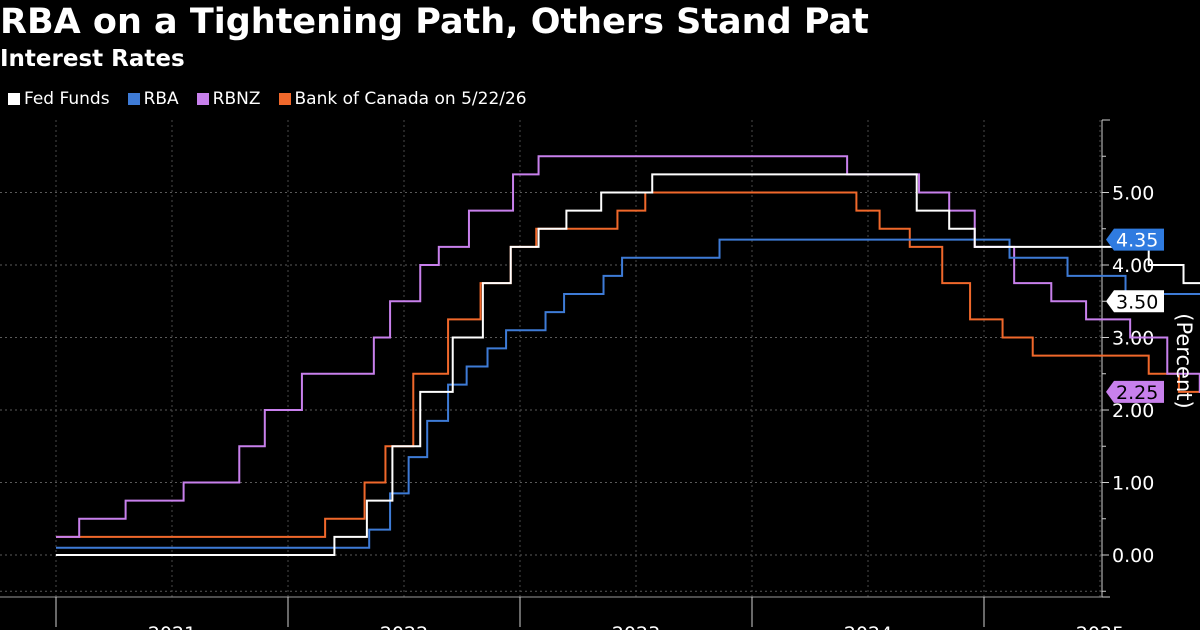  Describe the element at coordinates (1133, 556) in the screenshot. I see `y-tick-label: 0.00` at that location.